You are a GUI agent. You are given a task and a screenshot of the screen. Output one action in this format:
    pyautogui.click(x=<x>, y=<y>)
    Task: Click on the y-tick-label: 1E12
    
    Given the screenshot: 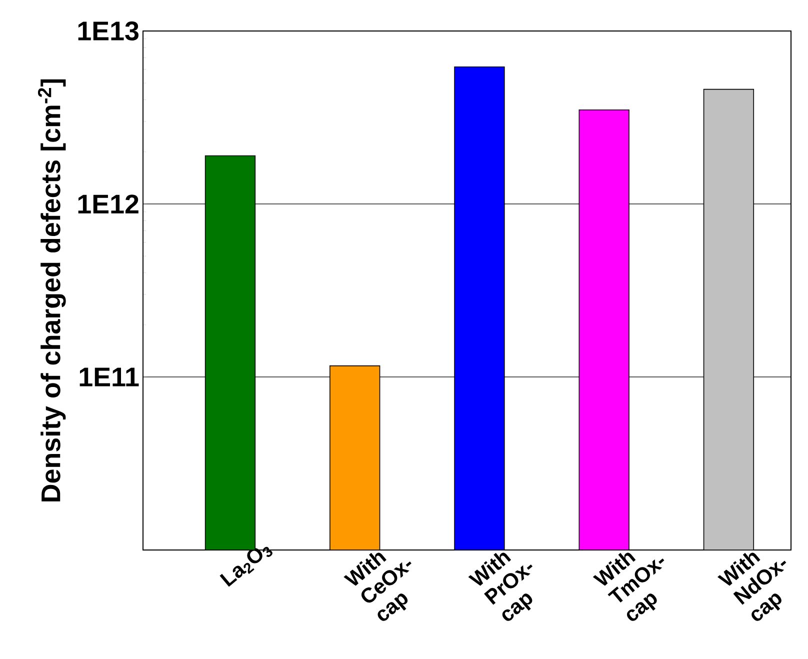 What is the action you would take?
    pyautogui.click(x=108, y=204)
    